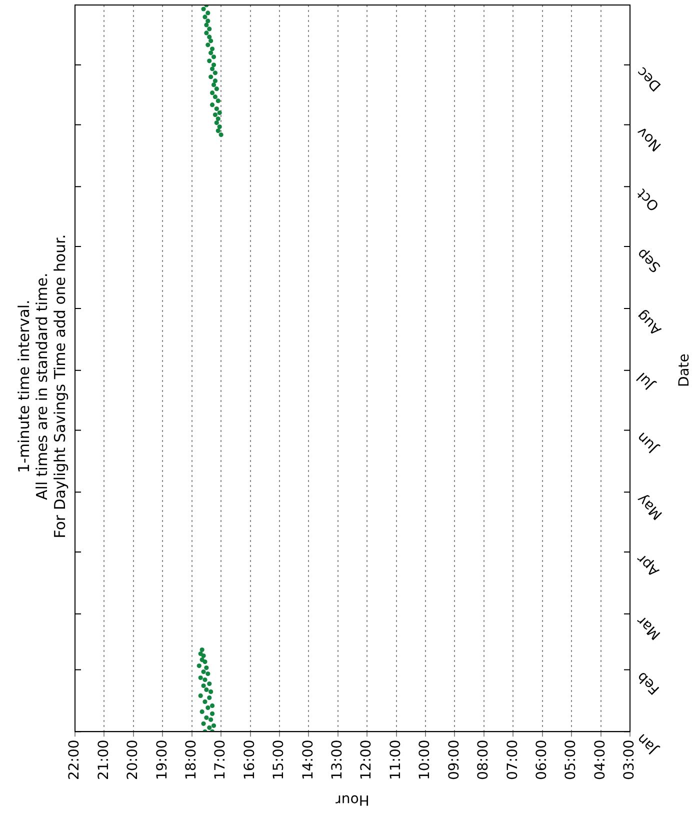  I want to click on x-tick-label: 07:00, so click(512, 760).